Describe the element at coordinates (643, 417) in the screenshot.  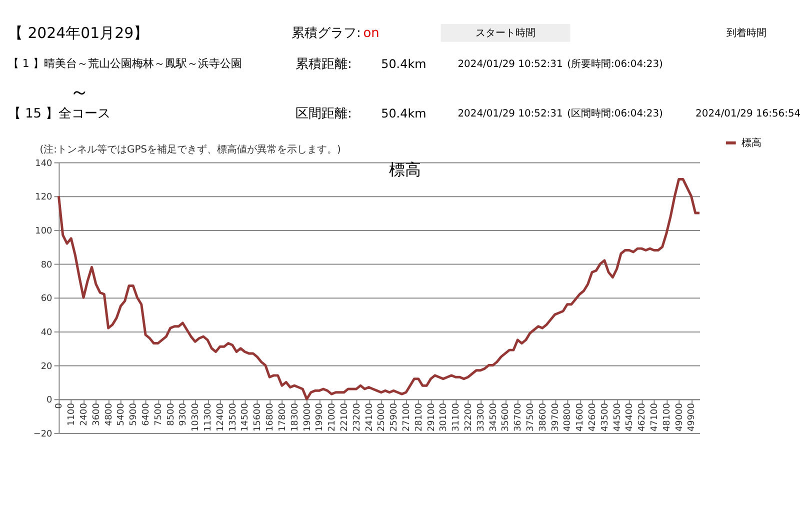
I see `x-tick-label: 46200` at that location.